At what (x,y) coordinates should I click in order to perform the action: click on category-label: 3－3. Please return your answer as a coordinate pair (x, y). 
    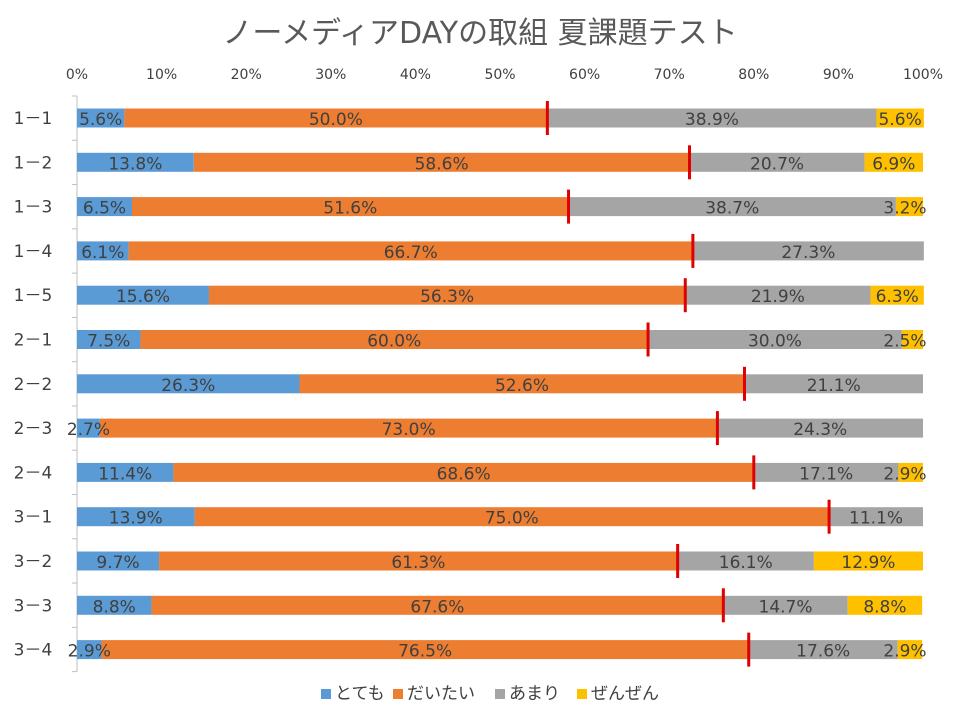
    Looking at the image, I should click on (33, 606).